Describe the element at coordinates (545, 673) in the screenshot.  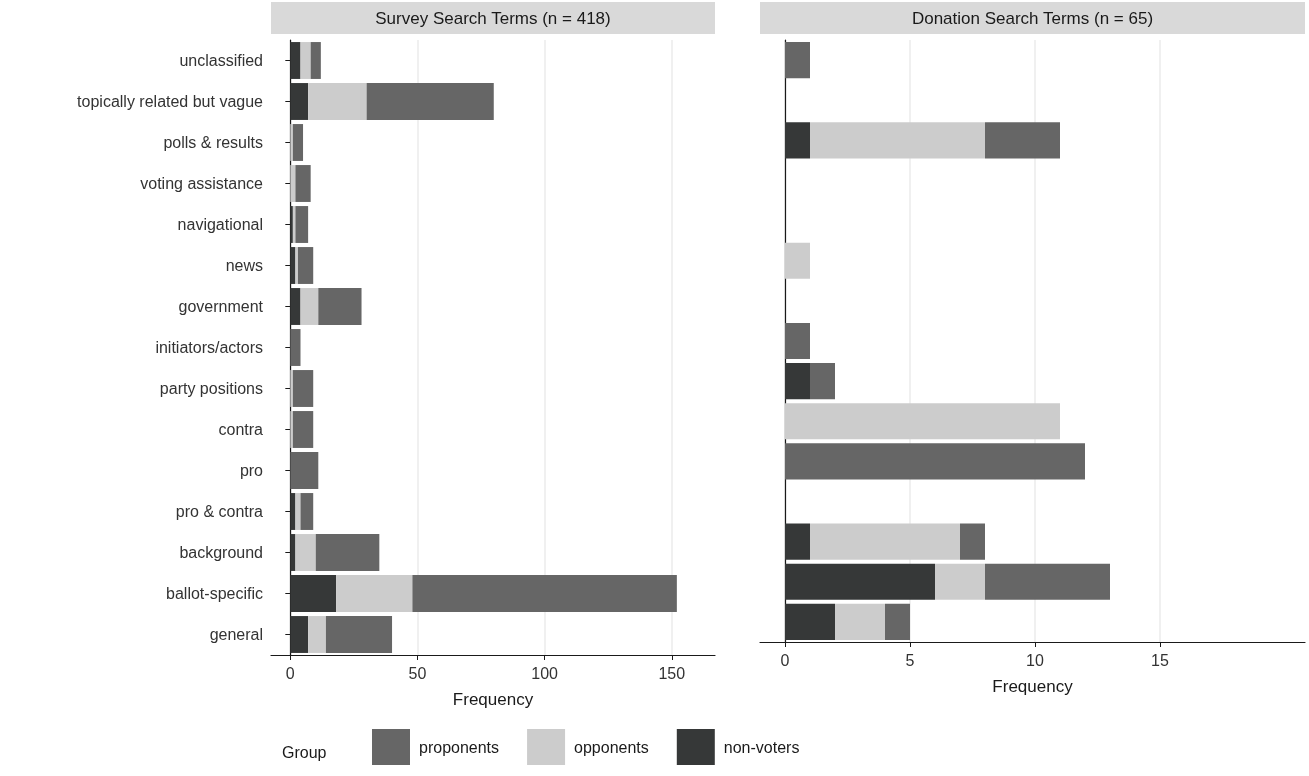
I see `x-tick-label: 100` at that location.